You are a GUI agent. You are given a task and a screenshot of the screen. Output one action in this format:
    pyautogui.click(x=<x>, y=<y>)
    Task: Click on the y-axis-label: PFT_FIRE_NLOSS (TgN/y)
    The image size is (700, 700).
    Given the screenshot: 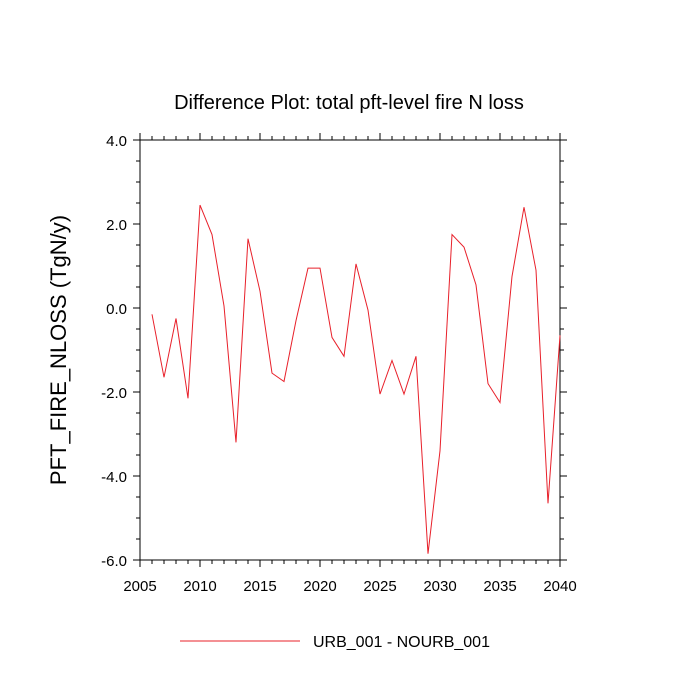 What is the action you would take?
    pyautogui.click(x=58, y=350)
    